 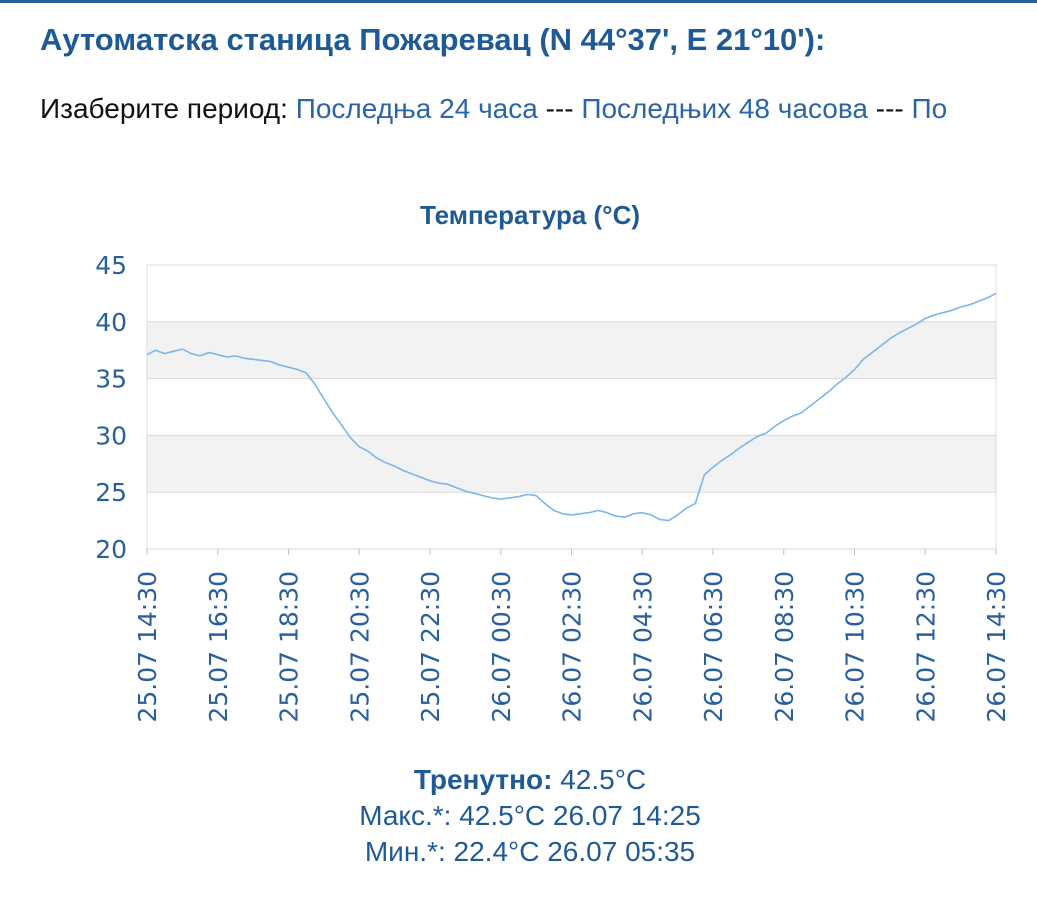 I want to click on period-prompt: Изаберите период:, so click(x=164, y=108).